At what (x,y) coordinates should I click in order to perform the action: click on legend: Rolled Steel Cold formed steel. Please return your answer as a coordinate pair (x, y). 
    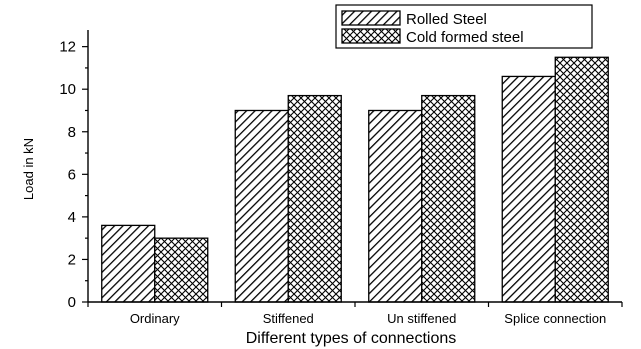
    Looking at the image, I should click on (464, 26).